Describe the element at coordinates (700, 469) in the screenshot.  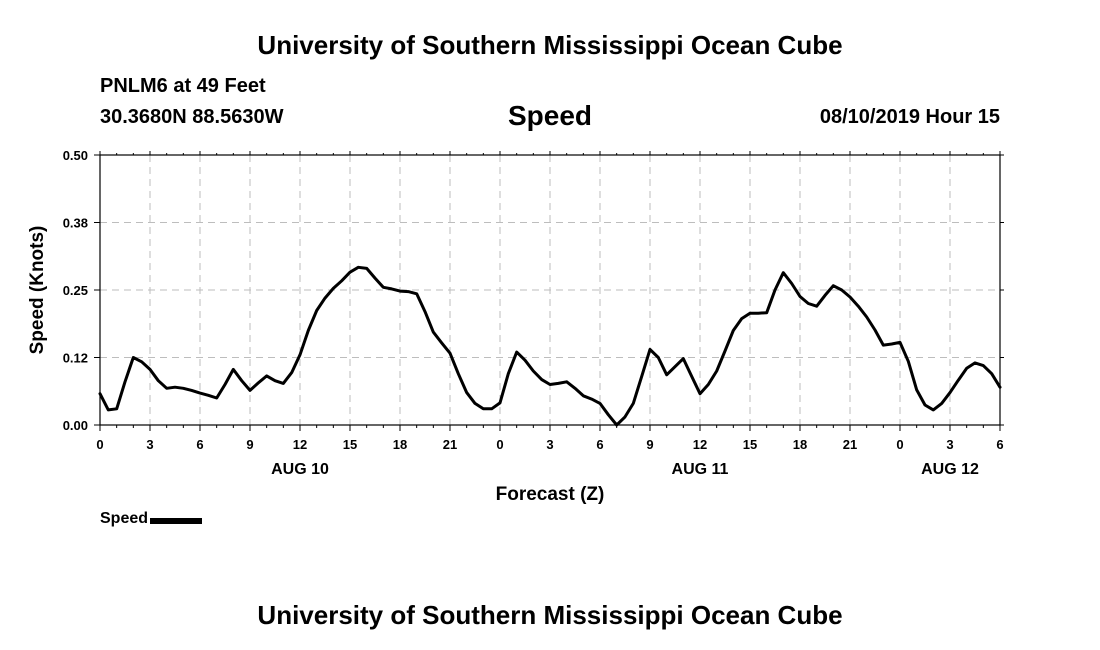
I see `x-date-label: AUG 11` at that location.